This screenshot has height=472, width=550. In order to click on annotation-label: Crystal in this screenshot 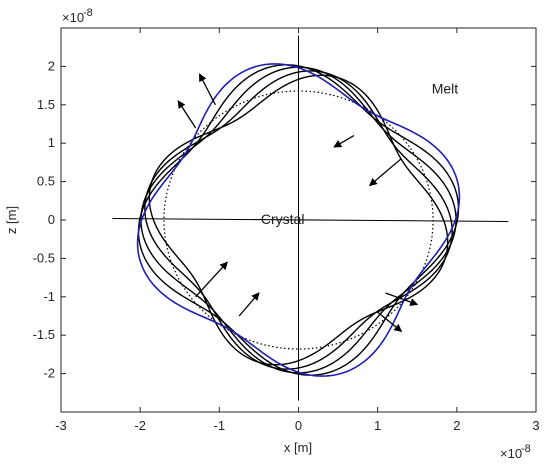, I will do `click(283, 219)`.